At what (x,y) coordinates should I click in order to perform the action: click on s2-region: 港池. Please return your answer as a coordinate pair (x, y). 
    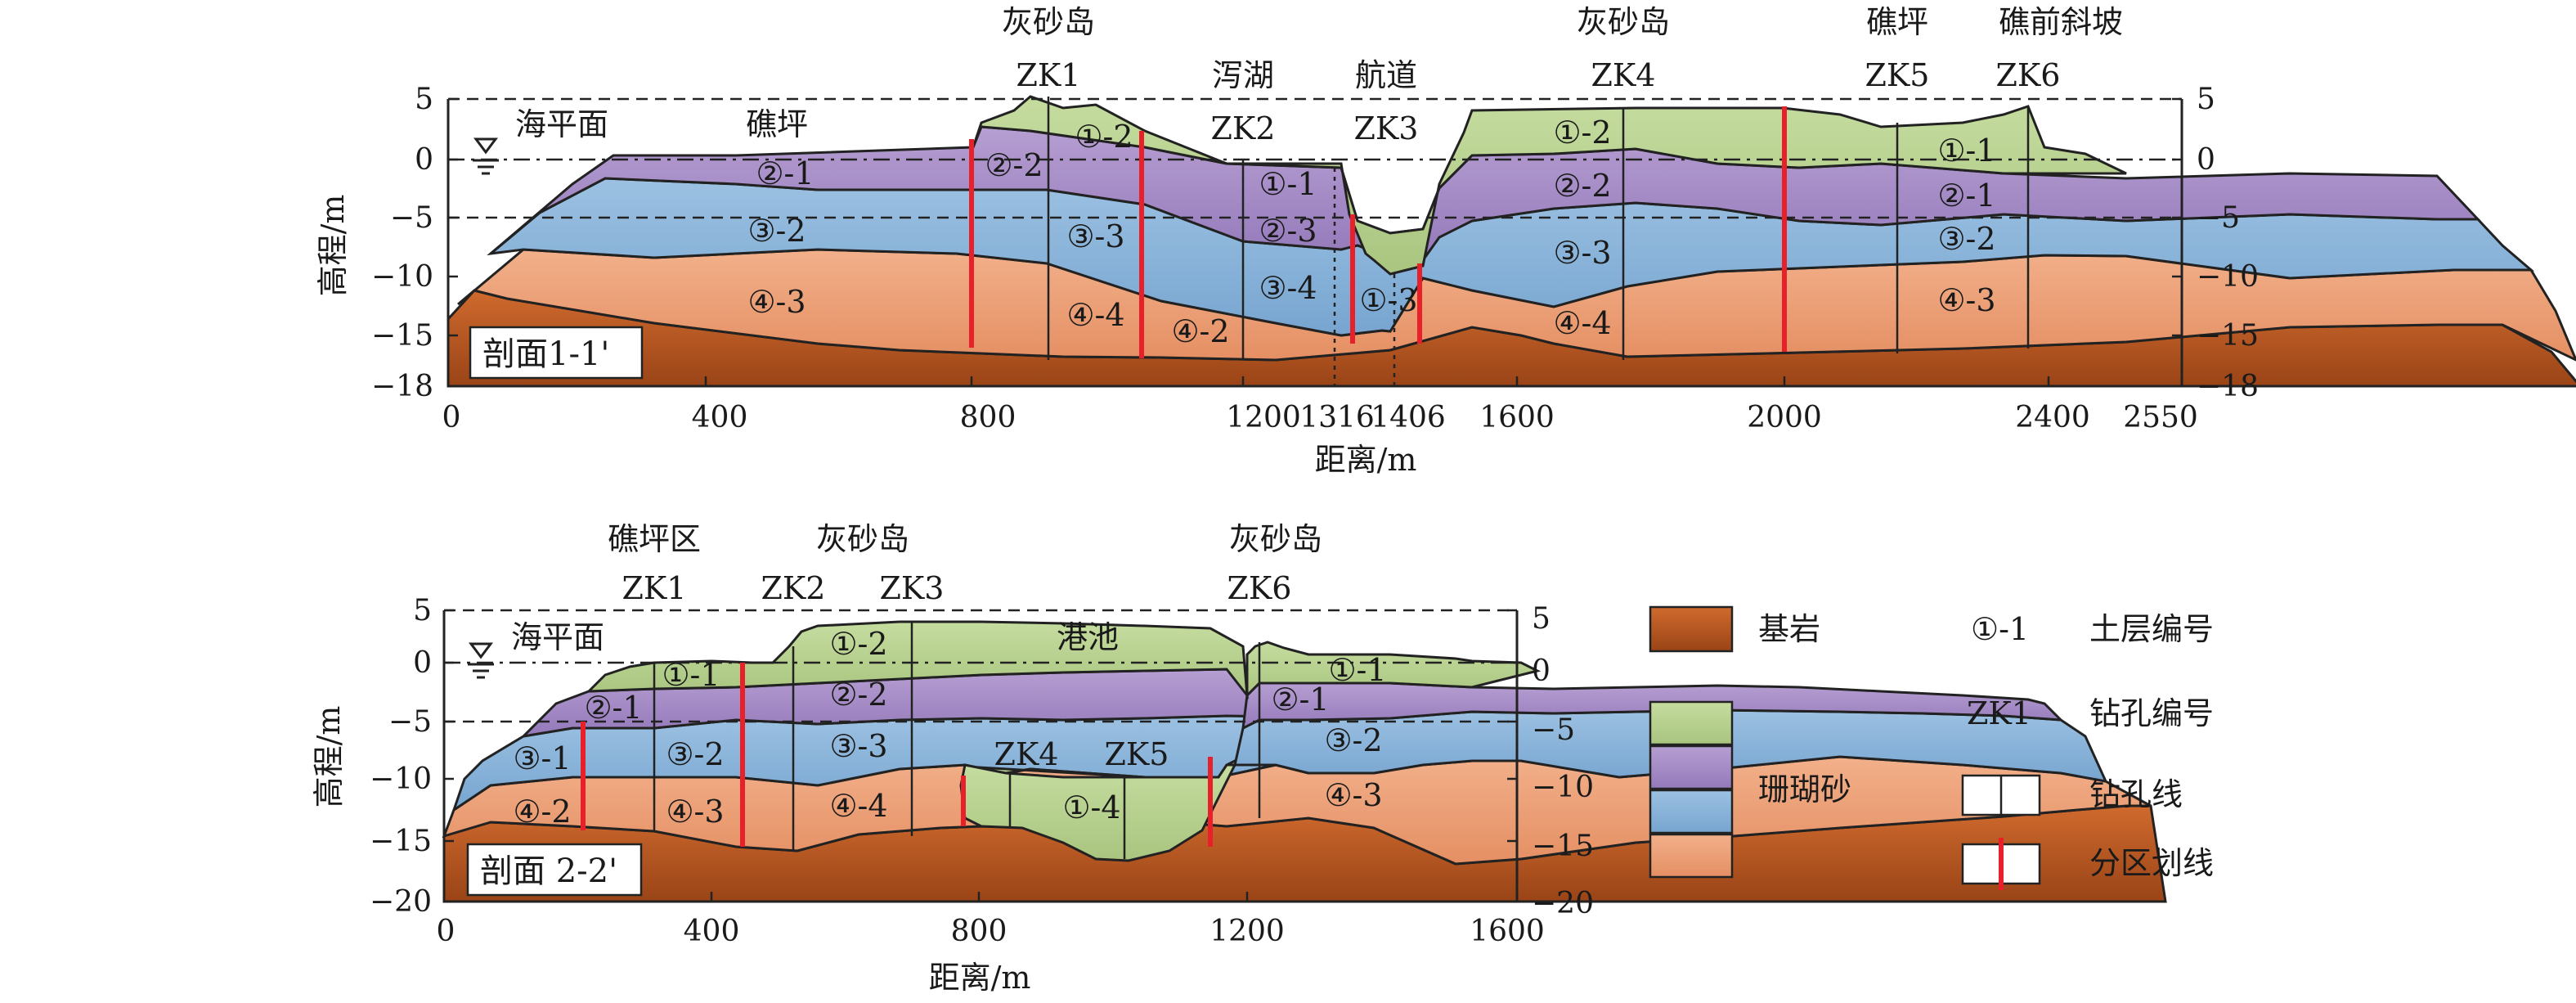
    Looking at the image, I should click on (1088, 637).